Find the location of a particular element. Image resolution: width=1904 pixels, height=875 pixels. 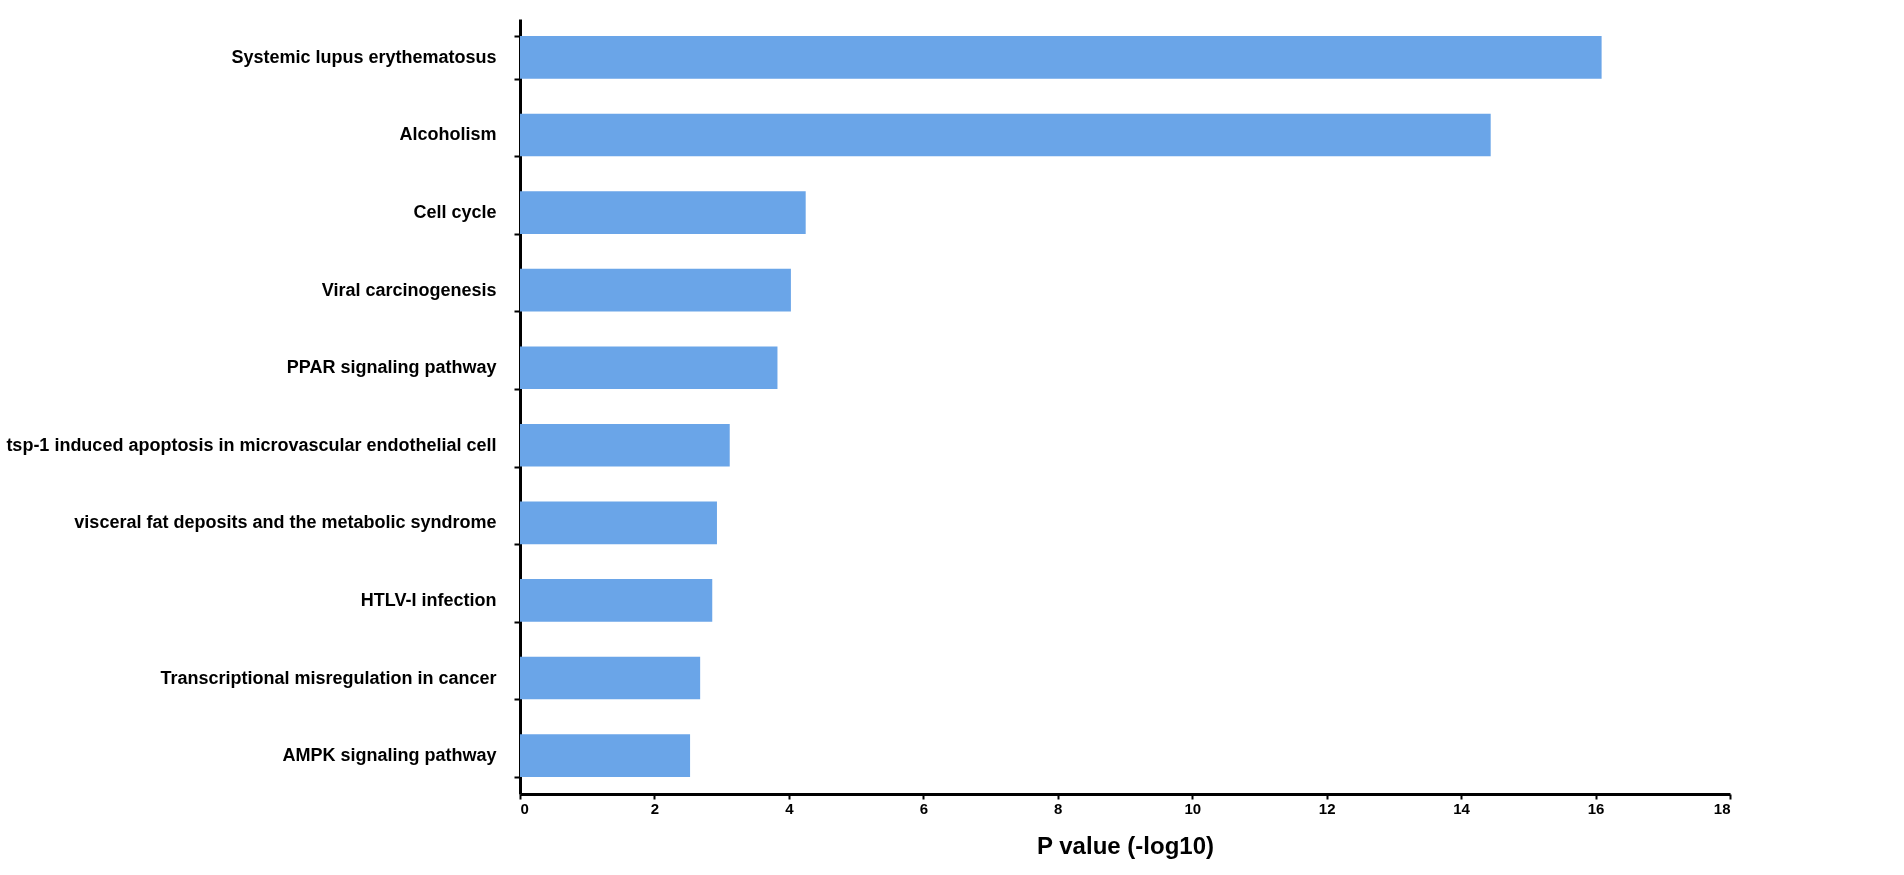

x-tick-label: 0 is located at coordinates (524, 808).